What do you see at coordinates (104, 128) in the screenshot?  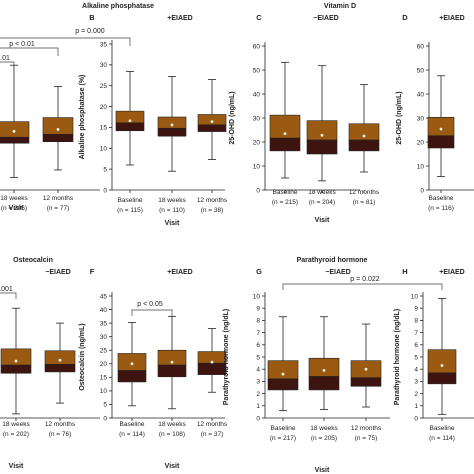 I see `y-tick-label: 15` at bounding box center [104, 128].